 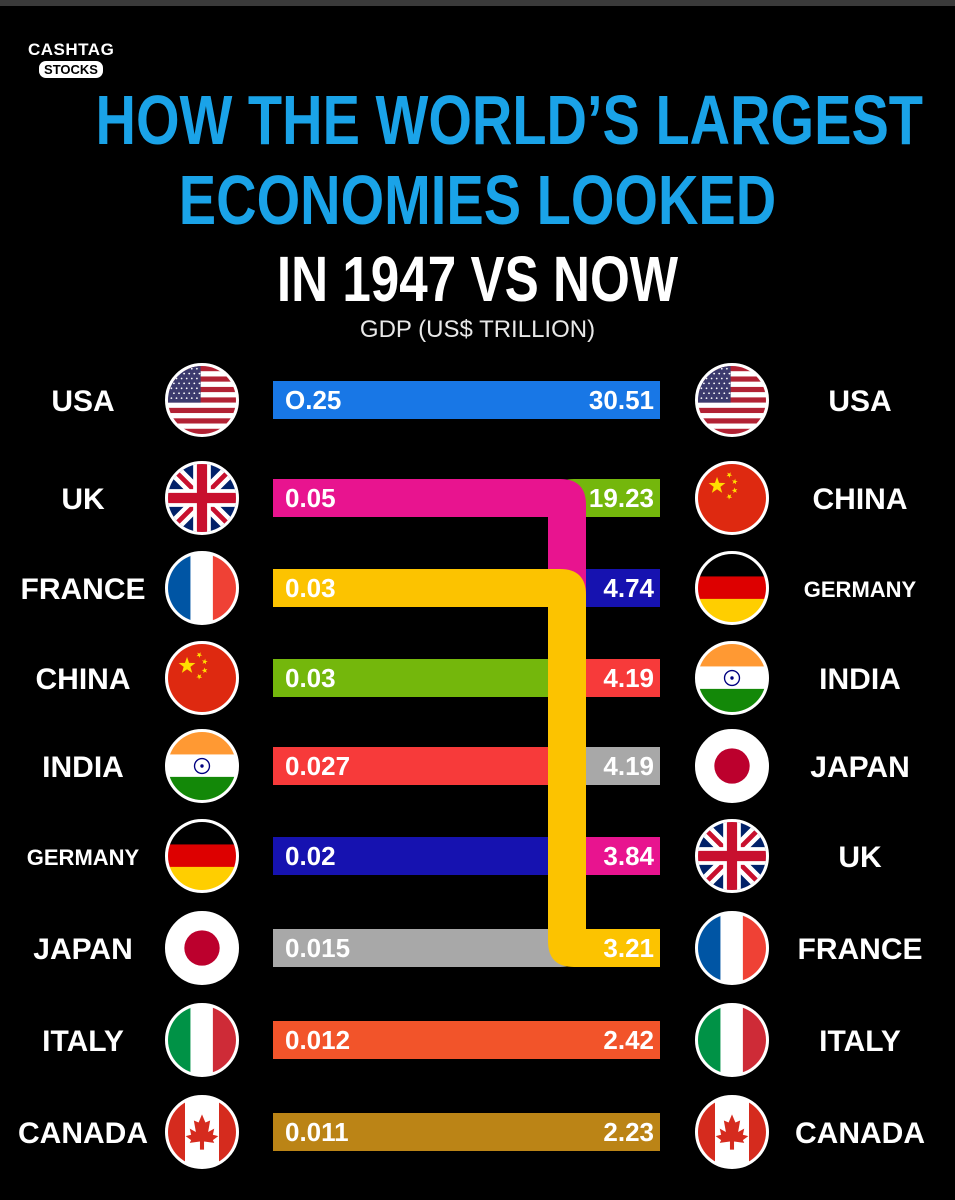 I want to click on country-label-right-germany: GERMANY, so click(x=860, y=589).